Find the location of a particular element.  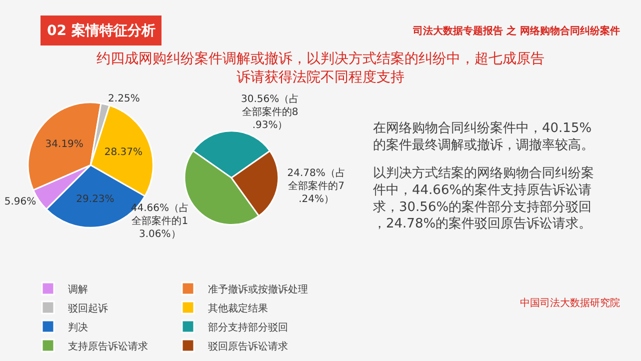

legend-label: 部分支持部分驳回 is located at coordinates (248, 327).